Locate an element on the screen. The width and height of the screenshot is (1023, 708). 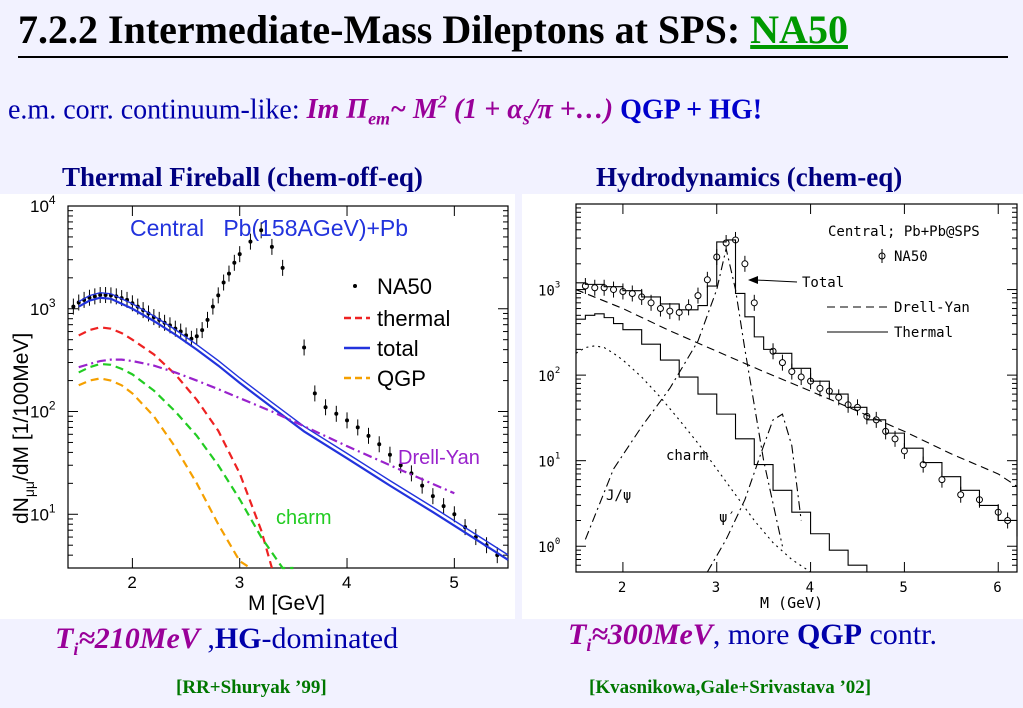
legend-label-na50: NA50 is located at coordinates (911, 257).